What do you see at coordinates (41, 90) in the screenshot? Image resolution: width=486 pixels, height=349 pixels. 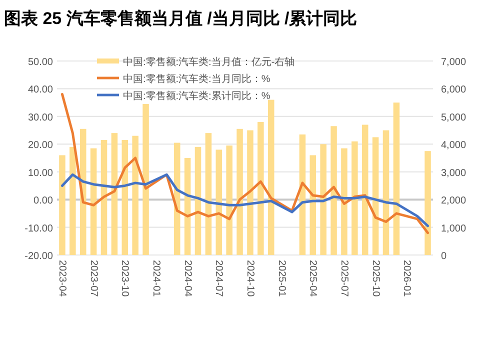 I see `y-tick-label: 40.00` at bounding box center [41, 90].